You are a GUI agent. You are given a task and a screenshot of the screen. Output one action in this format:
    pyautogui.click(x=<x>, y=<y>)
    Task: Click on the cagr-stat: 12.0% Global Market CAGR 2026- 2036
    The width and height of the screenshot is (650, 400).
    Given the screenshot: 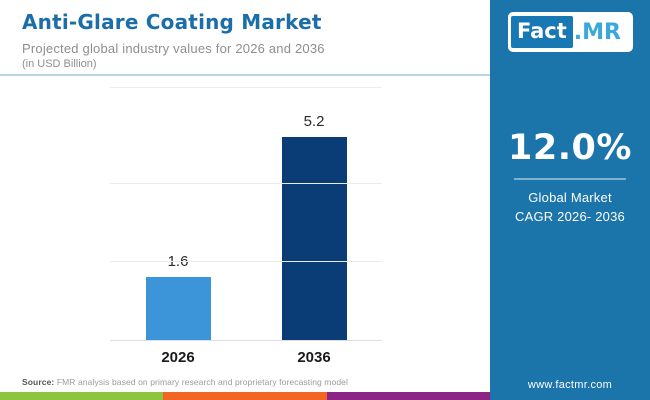 What is the action you would take?
    pyautogui.click(x=570, y=177)
    